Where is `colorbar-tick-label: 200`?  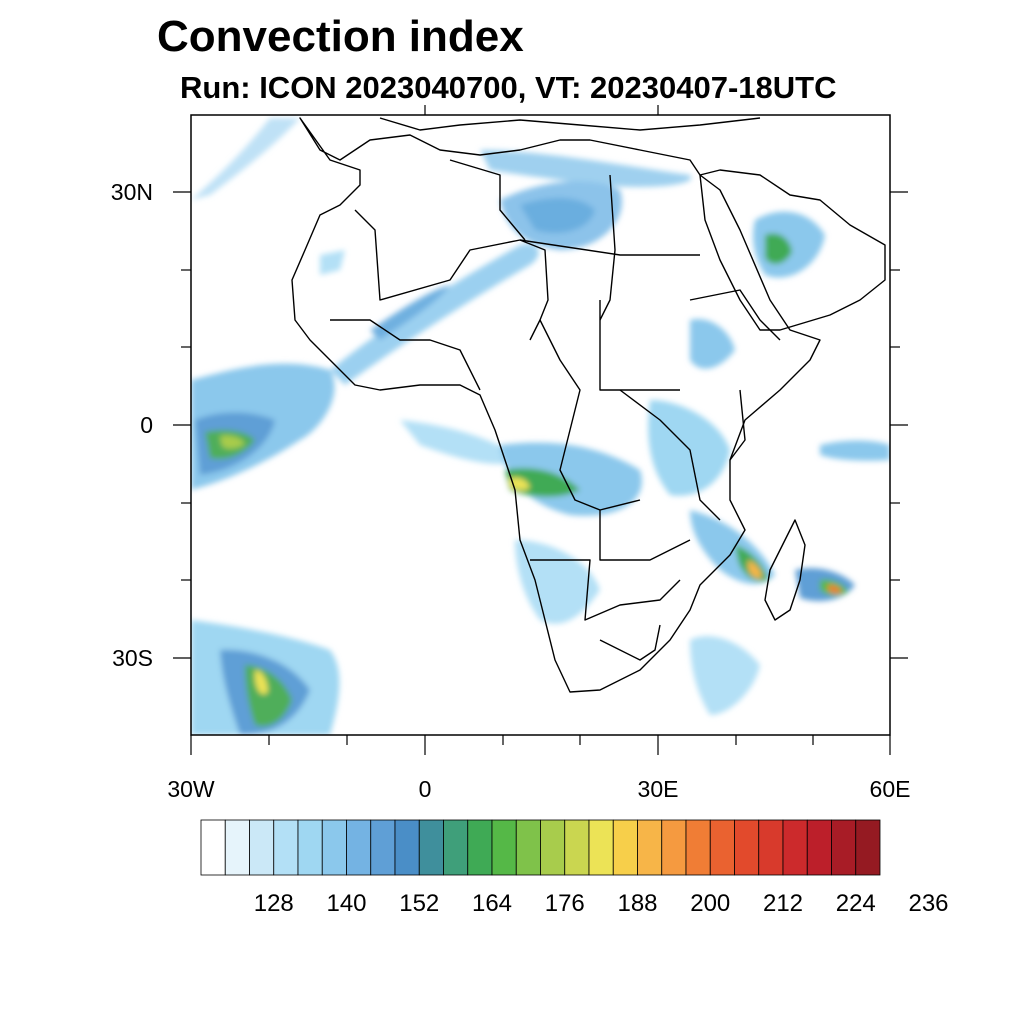 colorbar-tick-label: 200 is located at coordinates (710, 903).